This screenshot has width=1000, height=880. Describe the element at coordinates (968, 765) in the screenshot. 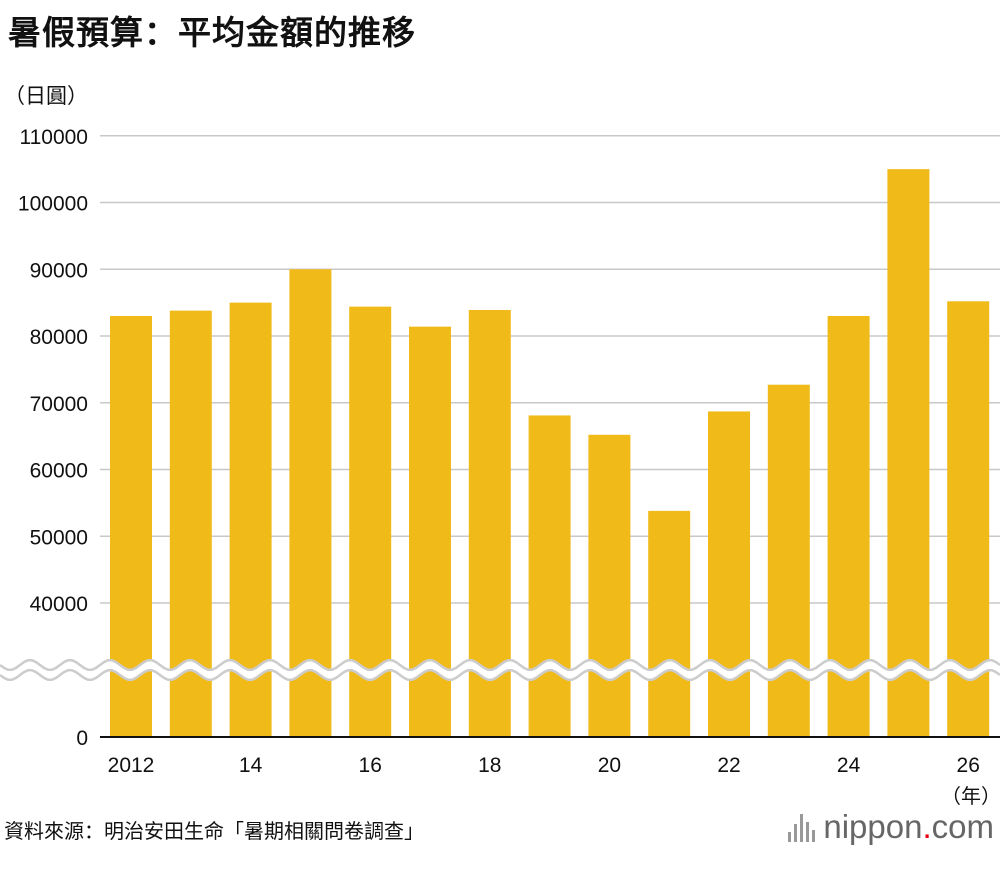

I see `x-tick-label: 26` at that location.